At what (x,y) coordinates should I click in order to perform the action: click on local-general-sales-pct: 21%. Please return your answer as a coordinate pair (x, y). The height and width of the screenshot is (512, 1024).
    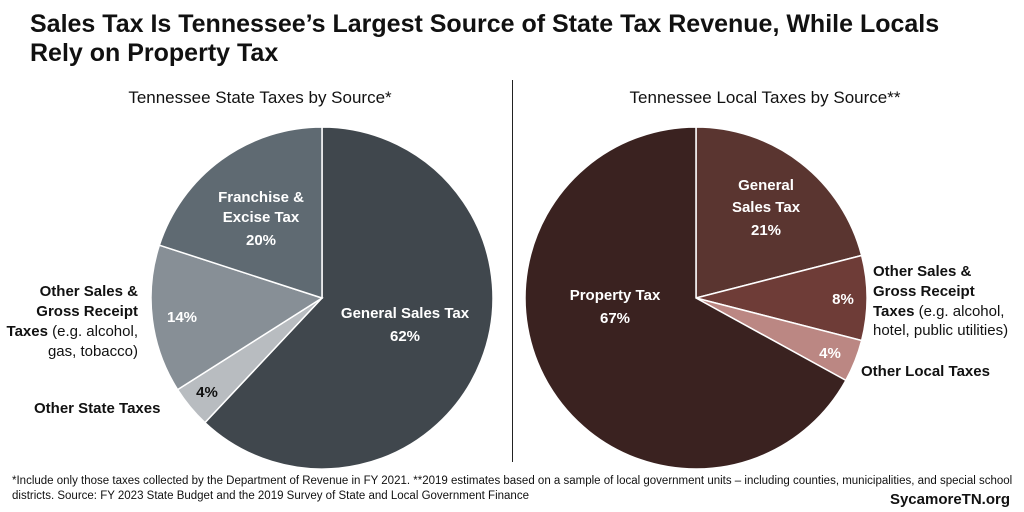
    Looking at the image, I should click on (766, 230).